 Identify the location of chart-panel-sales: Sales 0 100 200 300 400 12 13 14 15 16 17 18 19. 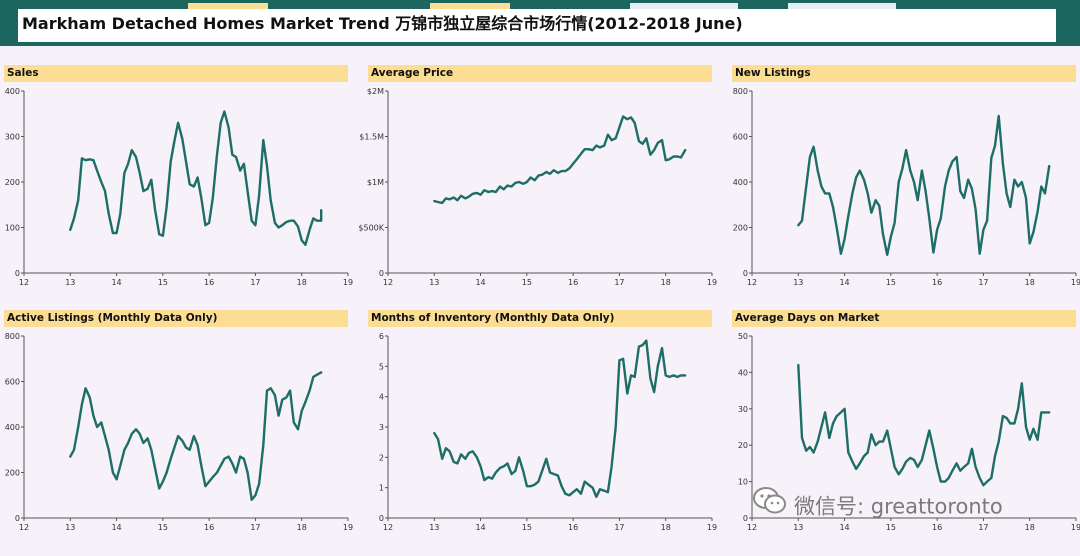
(178, 181).